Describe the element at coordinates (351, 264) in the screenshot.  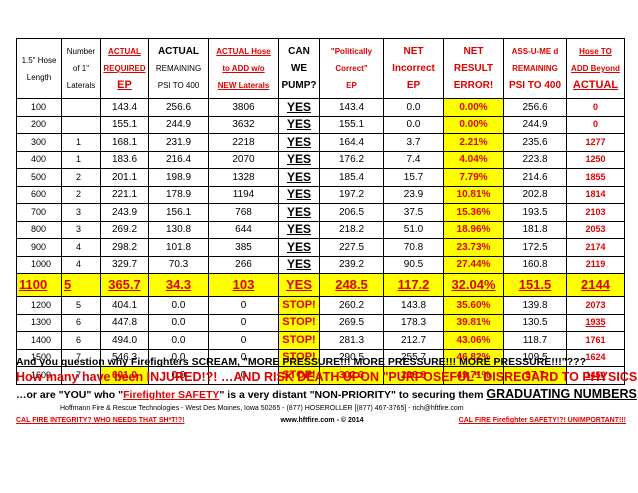
I see `cell-pc-ep: 239.2` at that location.